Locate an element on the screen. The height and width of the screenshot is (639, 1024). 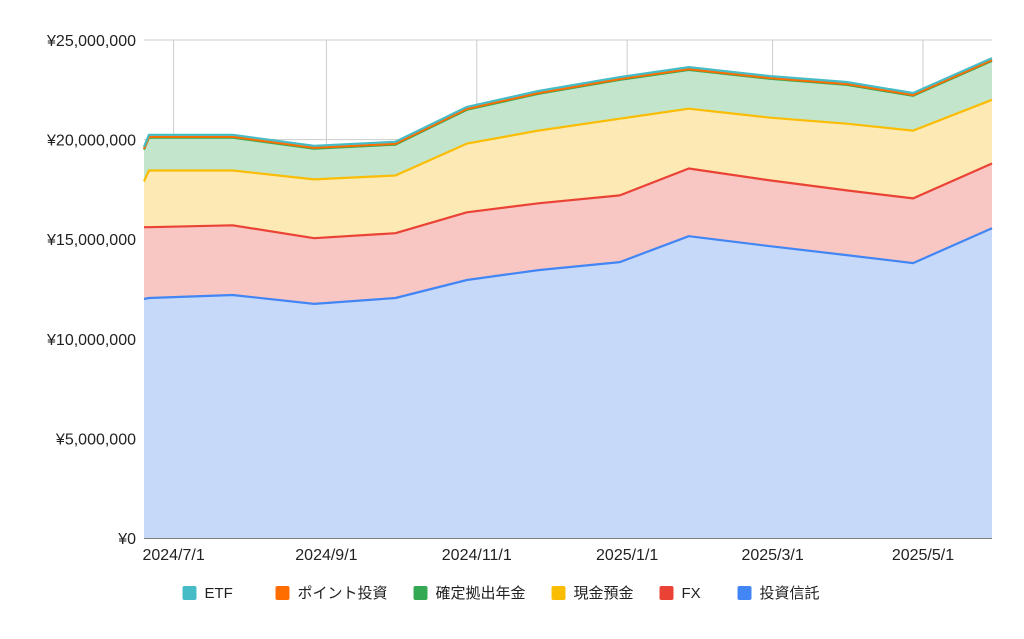
x-tick-label: 2024/7/1 is located at coordinates (173, 555).